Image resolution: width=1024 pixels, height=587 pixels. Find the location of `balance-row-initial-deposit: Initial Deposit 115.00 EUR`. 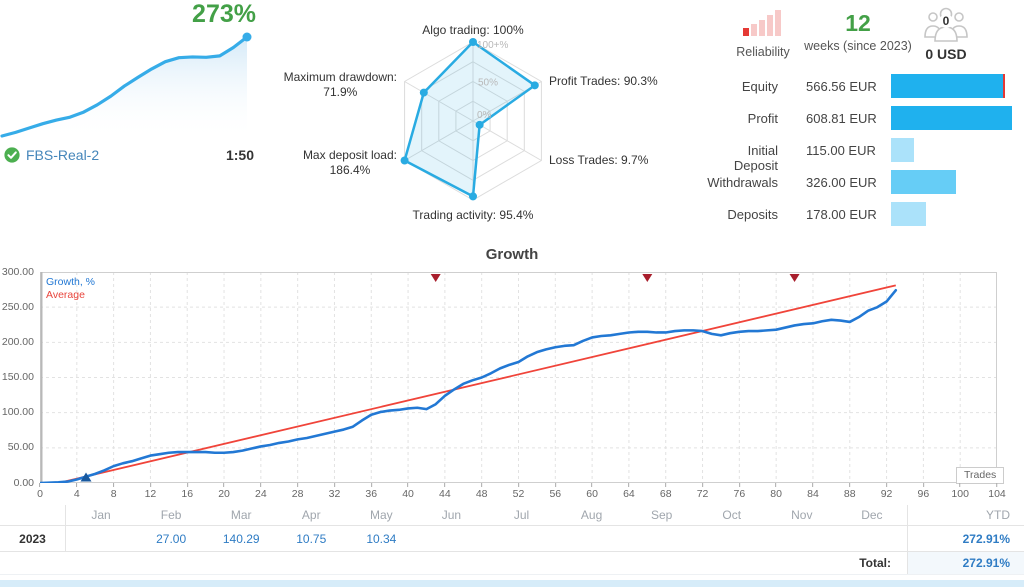

balance-row-initial-deposit: Initial Deposit 115.00 EUR is located at coordinates (862, 153).